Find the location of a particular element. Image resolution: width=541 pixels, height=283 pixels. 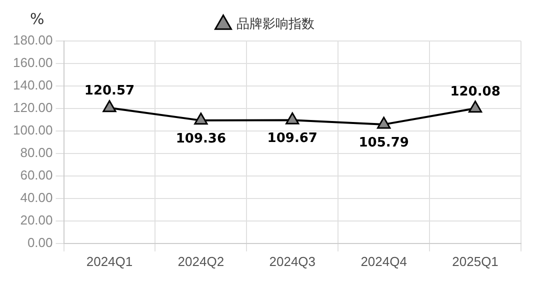

data-label: 120.08 is located at coordinates (475, 92).